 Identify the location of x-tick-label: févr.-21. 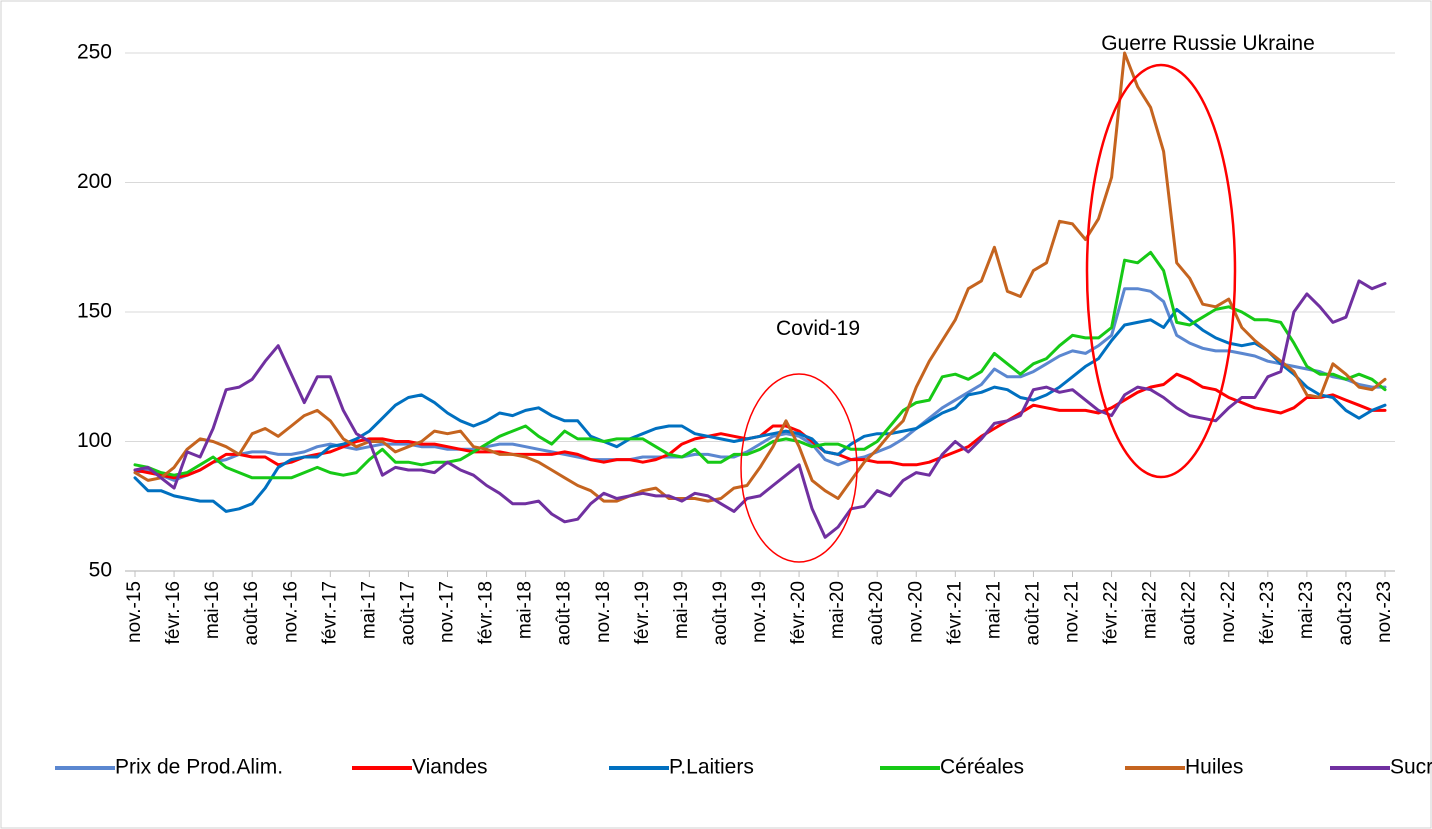
(954, 612).